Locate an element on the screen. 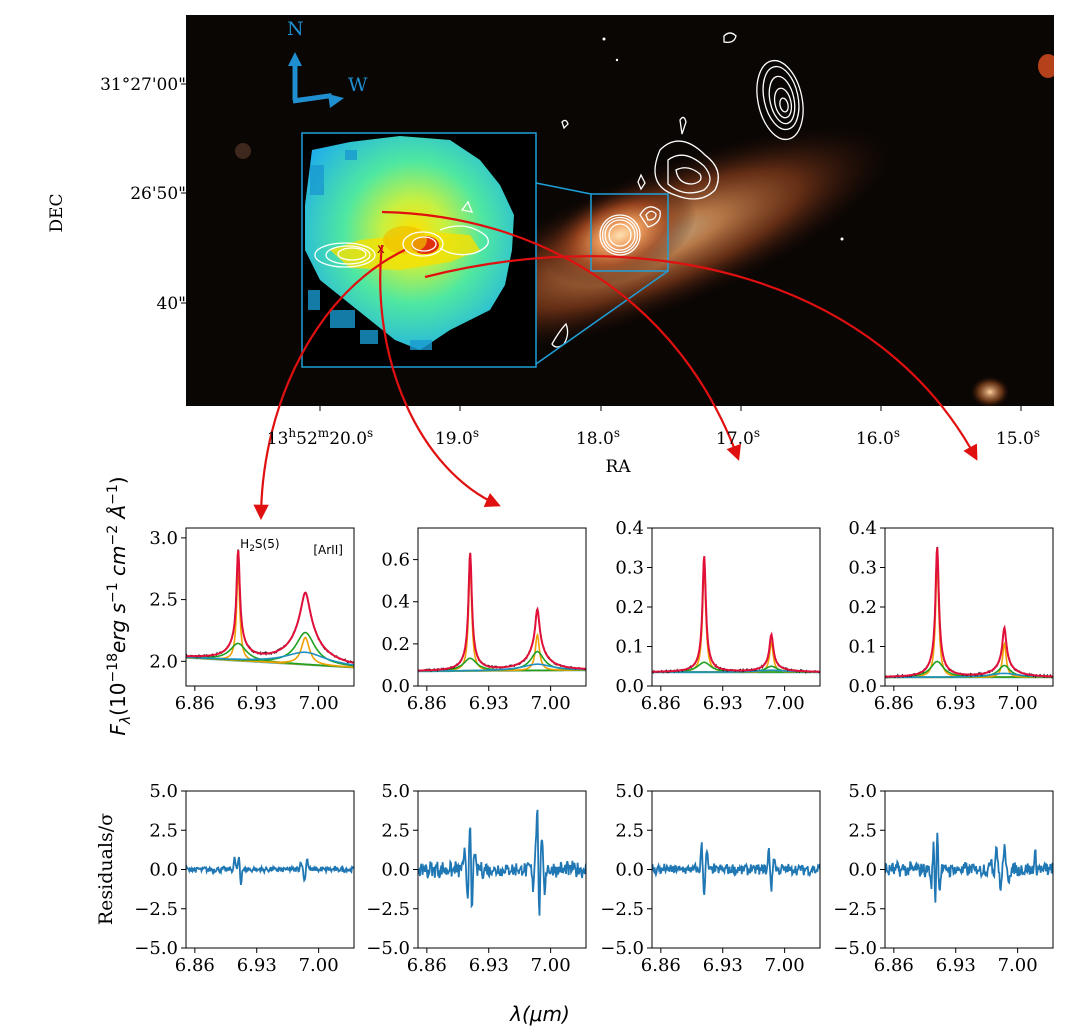  compass-north-label: N is located at coordinates (295, 29).